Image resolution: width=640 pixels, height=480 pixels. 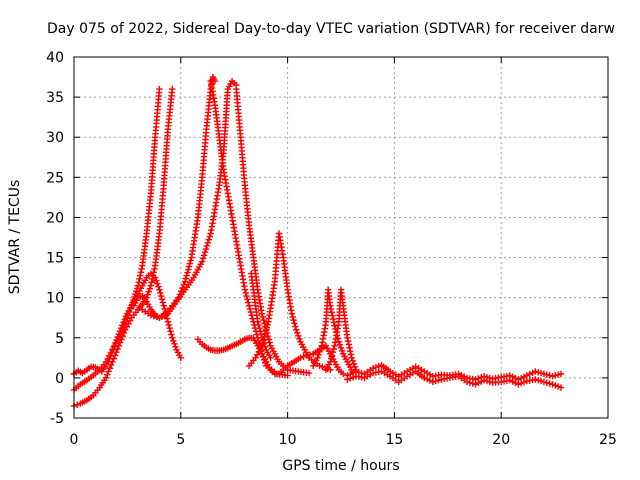 I want to click on y-axis-label: SDTVAR / TECUs, so click(x=15, y=237).